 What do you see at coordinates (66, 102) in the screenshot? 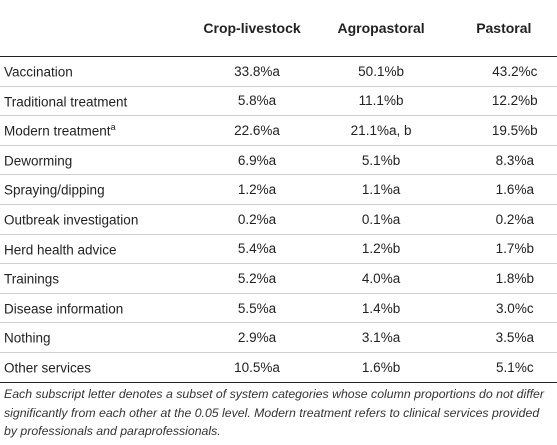
I see `row-label: Traditional treatment` at bounding box center [66, 102].